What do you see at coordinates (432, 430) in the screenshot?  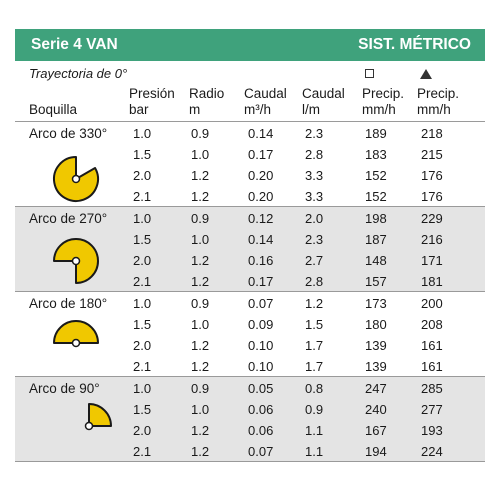 I see `table-cell: 193` at bounding box center [432, 430].